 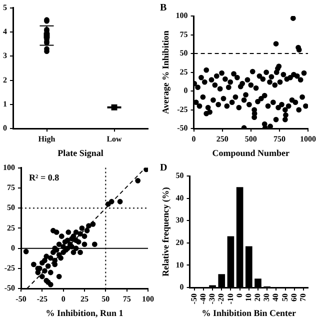 I want to click on y-tick-label: 20, so click(x=180, y=242).